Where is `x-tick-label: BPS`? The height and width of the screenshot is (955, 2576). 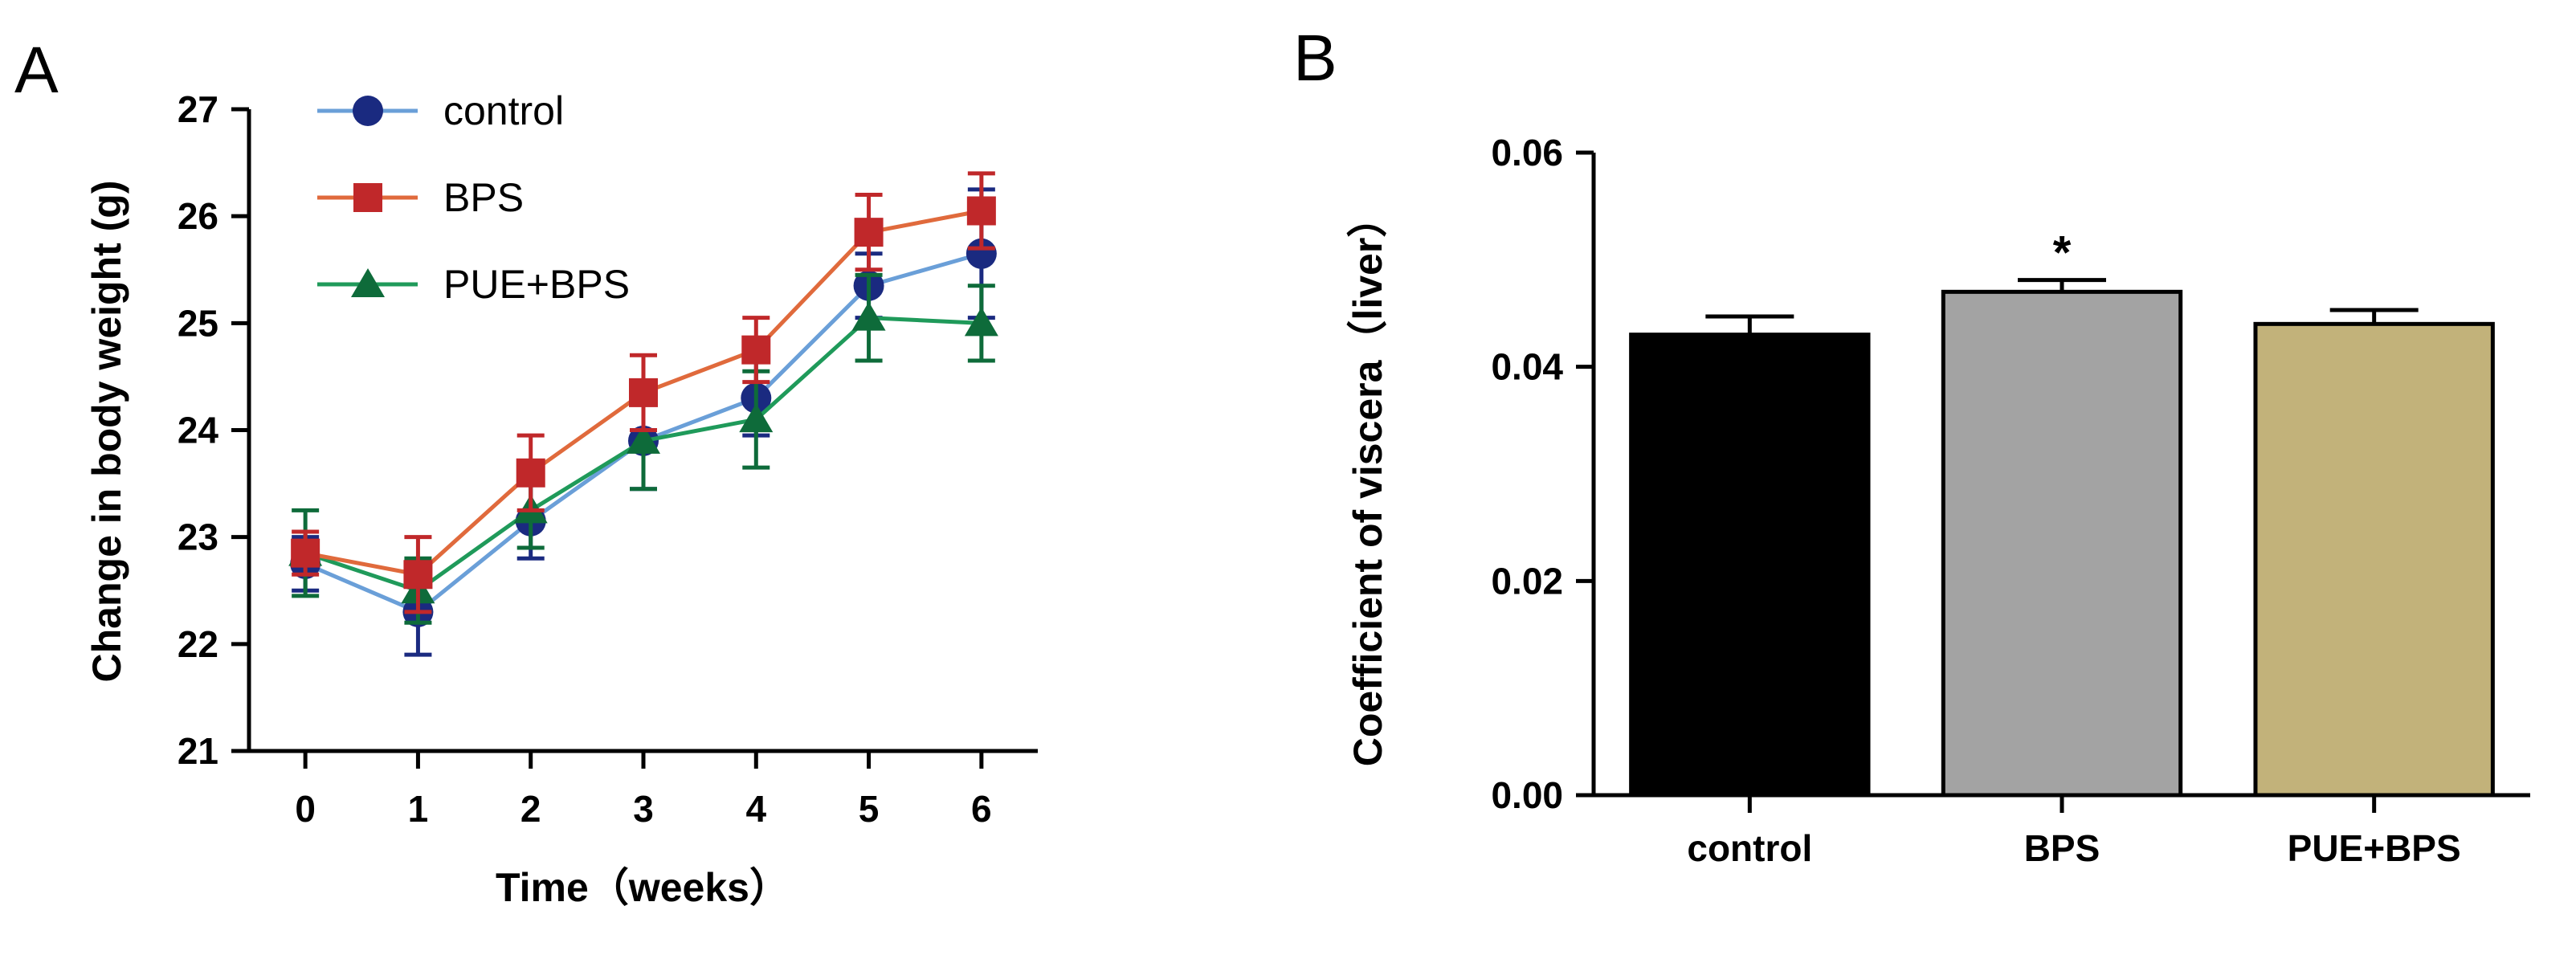 x-tick-label: BPS is located at coordinates (2062, 848).